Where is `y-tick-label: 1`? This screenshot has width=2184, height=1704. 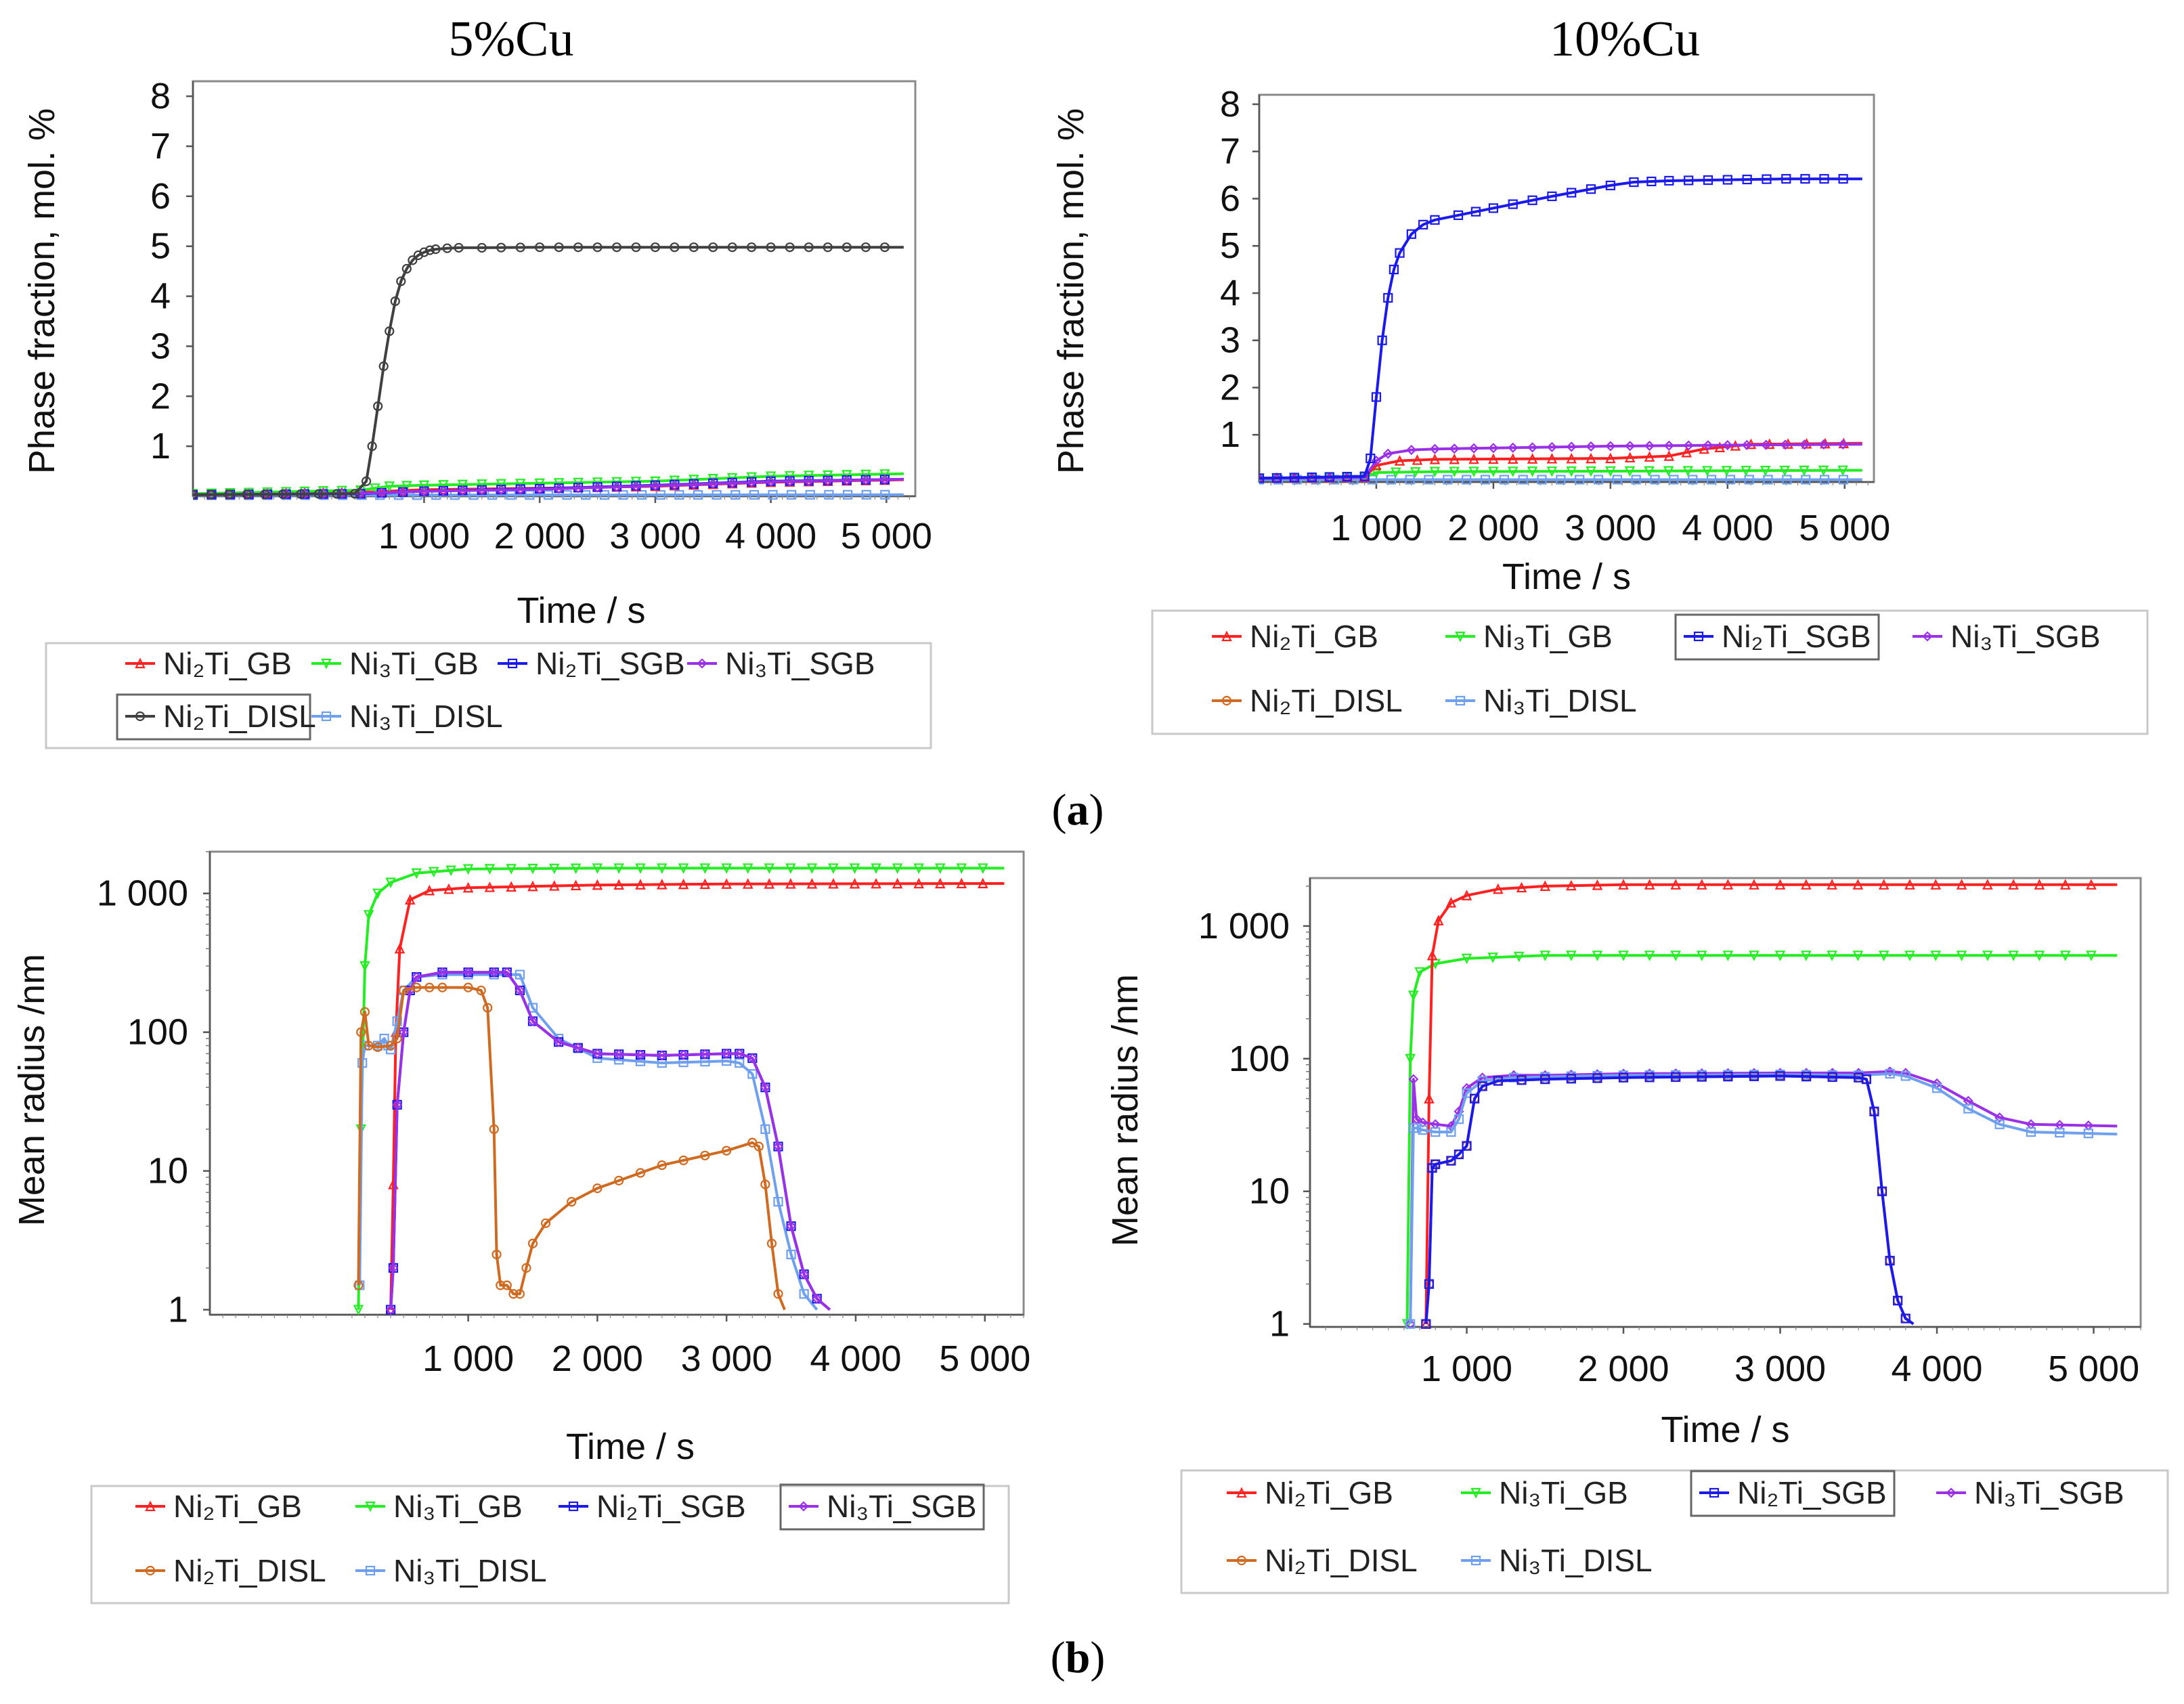 y-tick-label: 1 is located at coordinates (1230, 434).